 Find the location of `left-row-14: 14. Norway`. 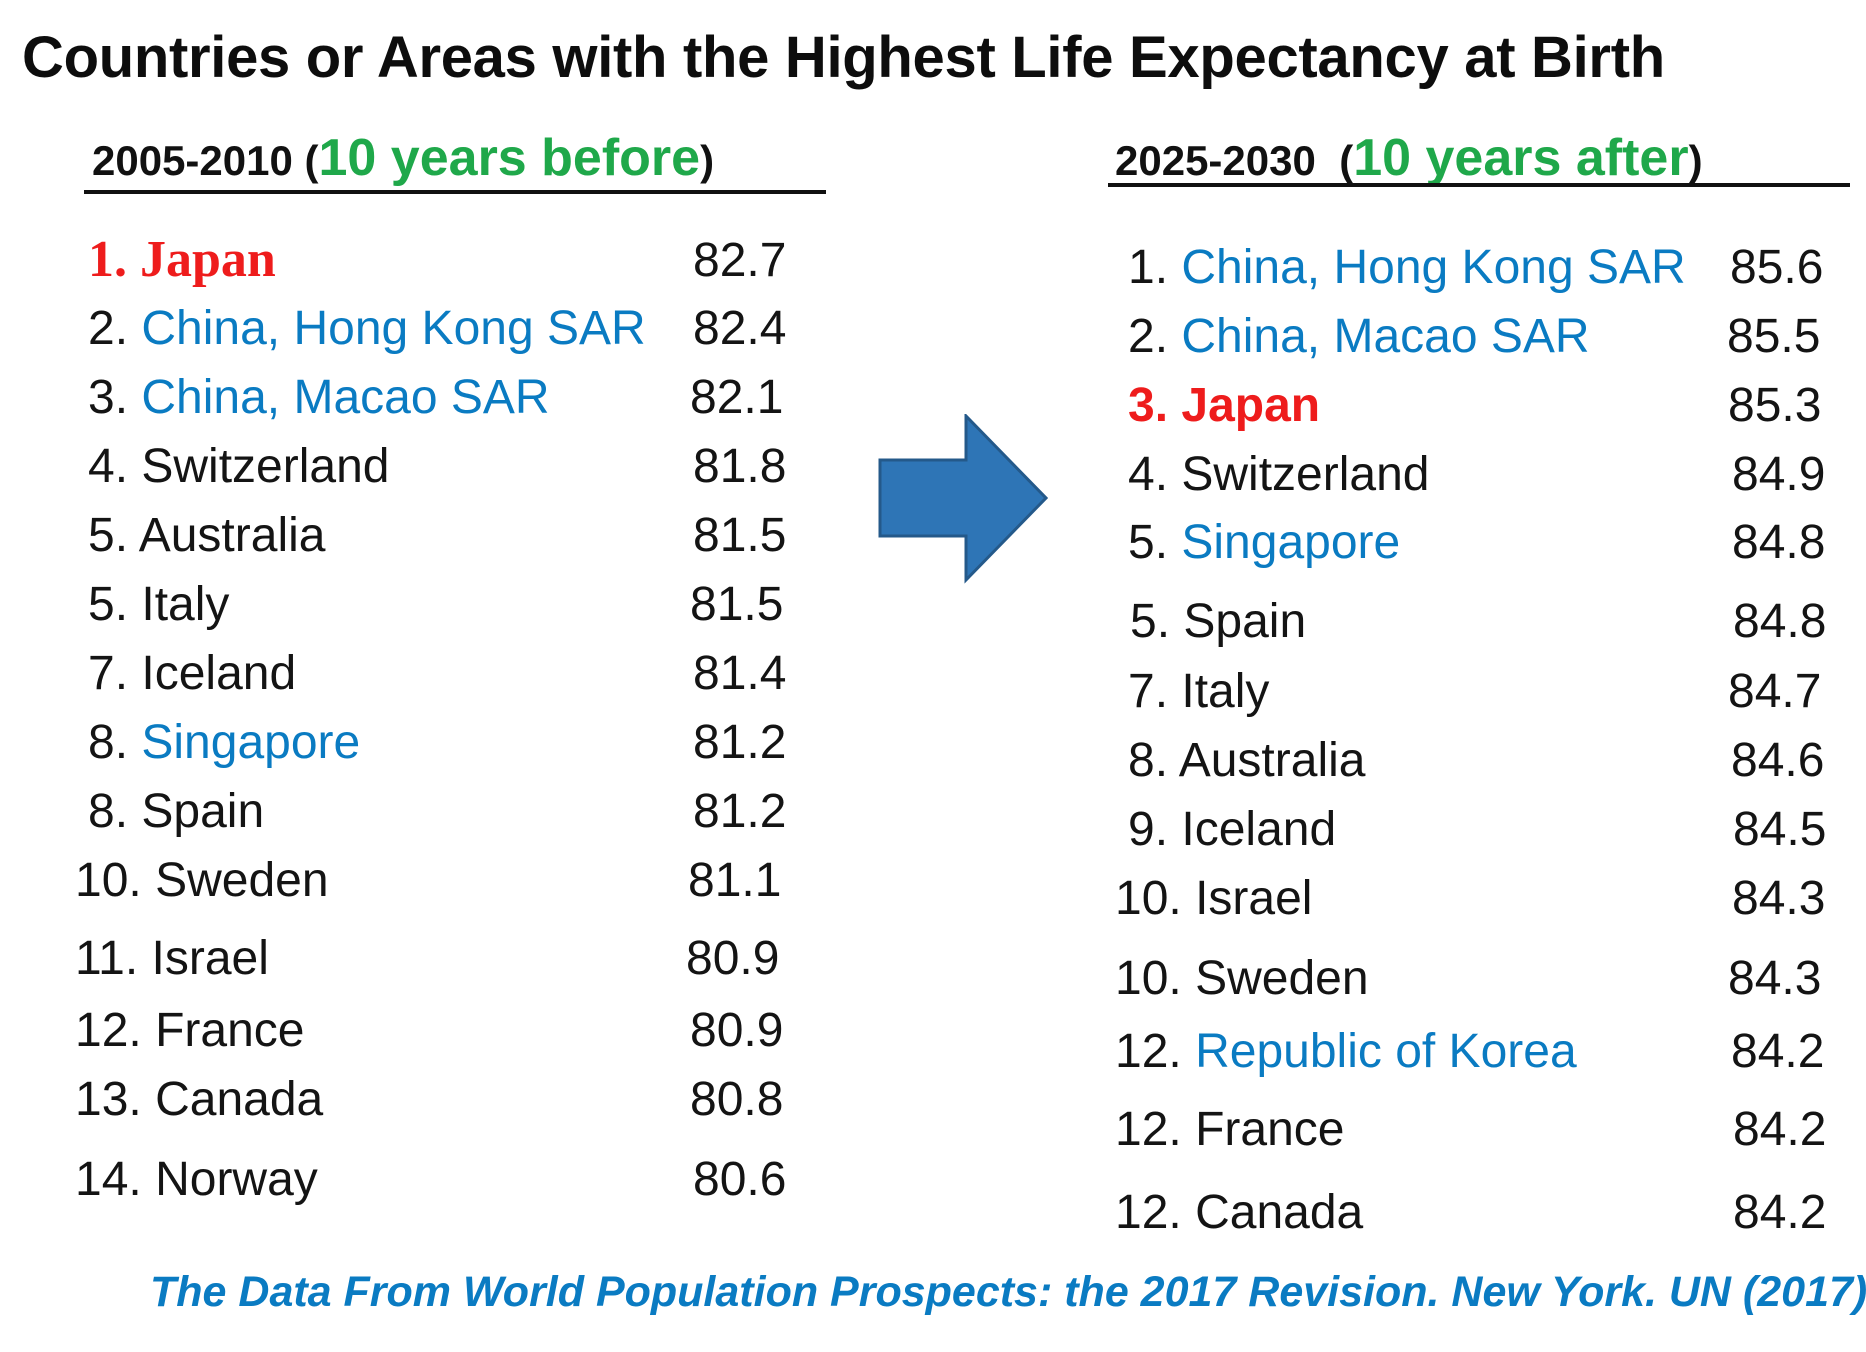

left-row-14: 14. Norway is located at coordinates (196, 1179).